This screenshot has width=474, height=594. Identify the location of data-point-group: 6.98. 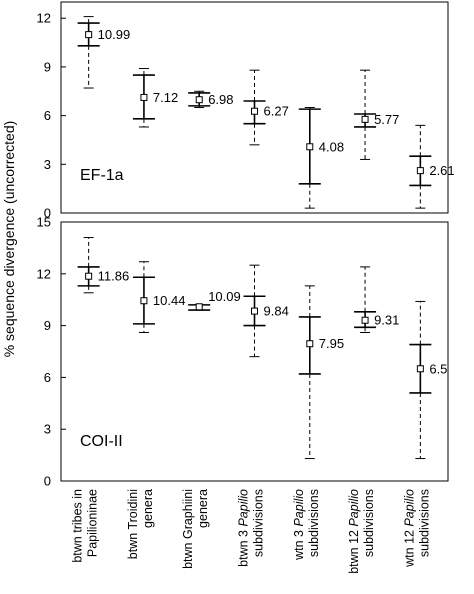
(211, 99).